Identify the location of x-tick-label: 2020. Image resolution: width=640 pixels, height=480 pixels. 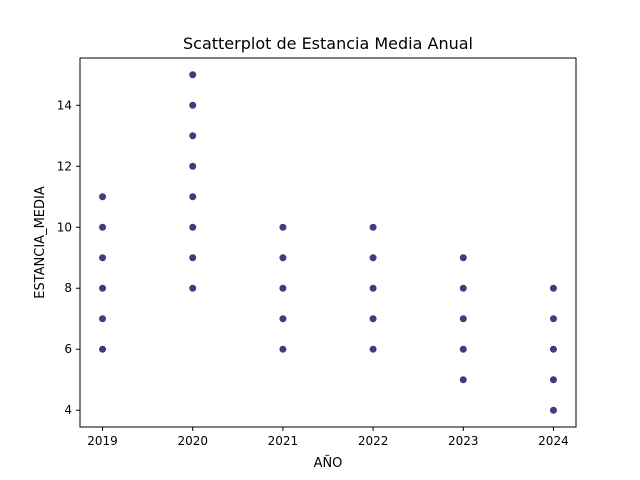
(192, 441).